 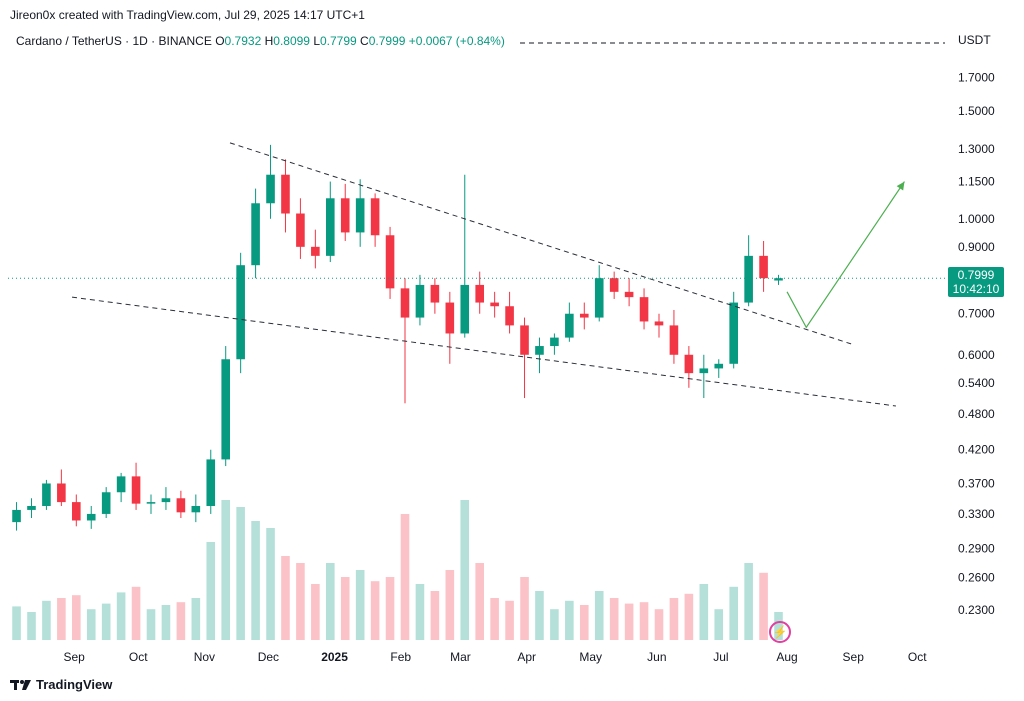 What do you see at coordinates (900, 186) in the screenshot?
I see `projection-arrowhead` at bounding box center [900, 186].